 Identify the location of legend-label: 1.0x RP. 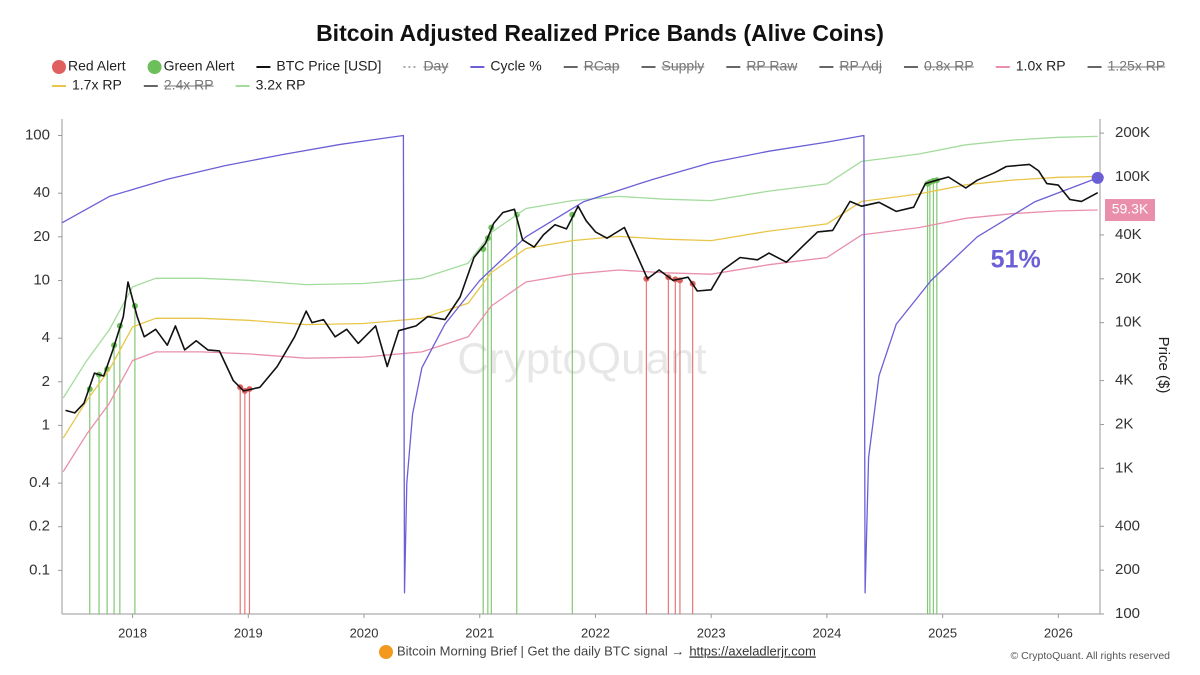
(1041, 66).